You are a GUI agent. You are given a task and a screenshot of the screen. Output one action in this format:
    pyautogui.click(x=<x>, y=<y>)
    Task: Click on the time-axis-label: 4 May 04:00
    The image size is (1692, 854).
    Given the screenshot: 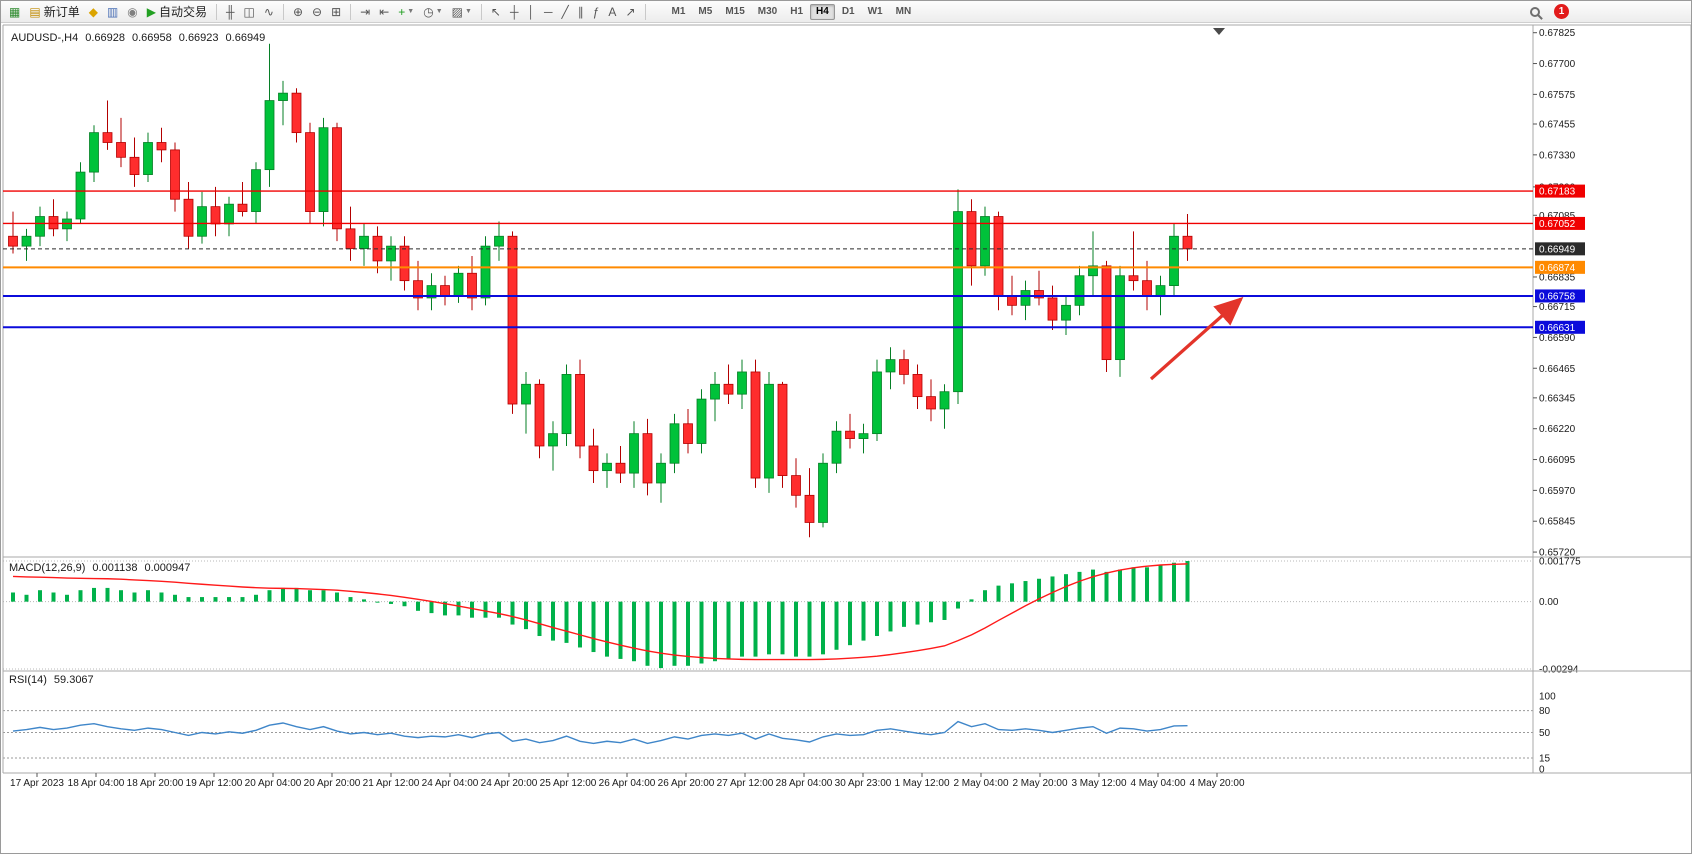 What is the action you would take?
    pyautogui.click(x=1157, y=783)
    